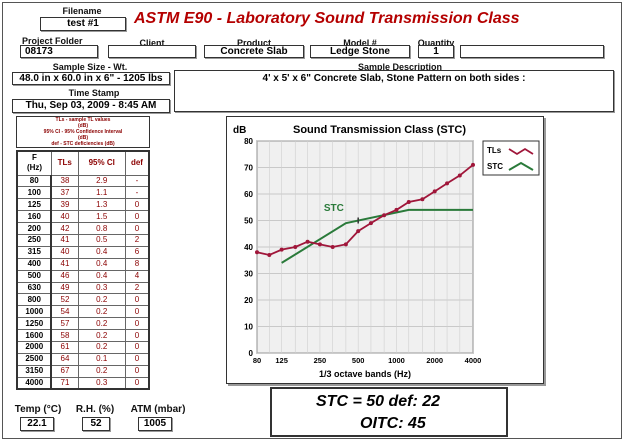  I want to click on y-tick-label: 0, so click(251, 353).